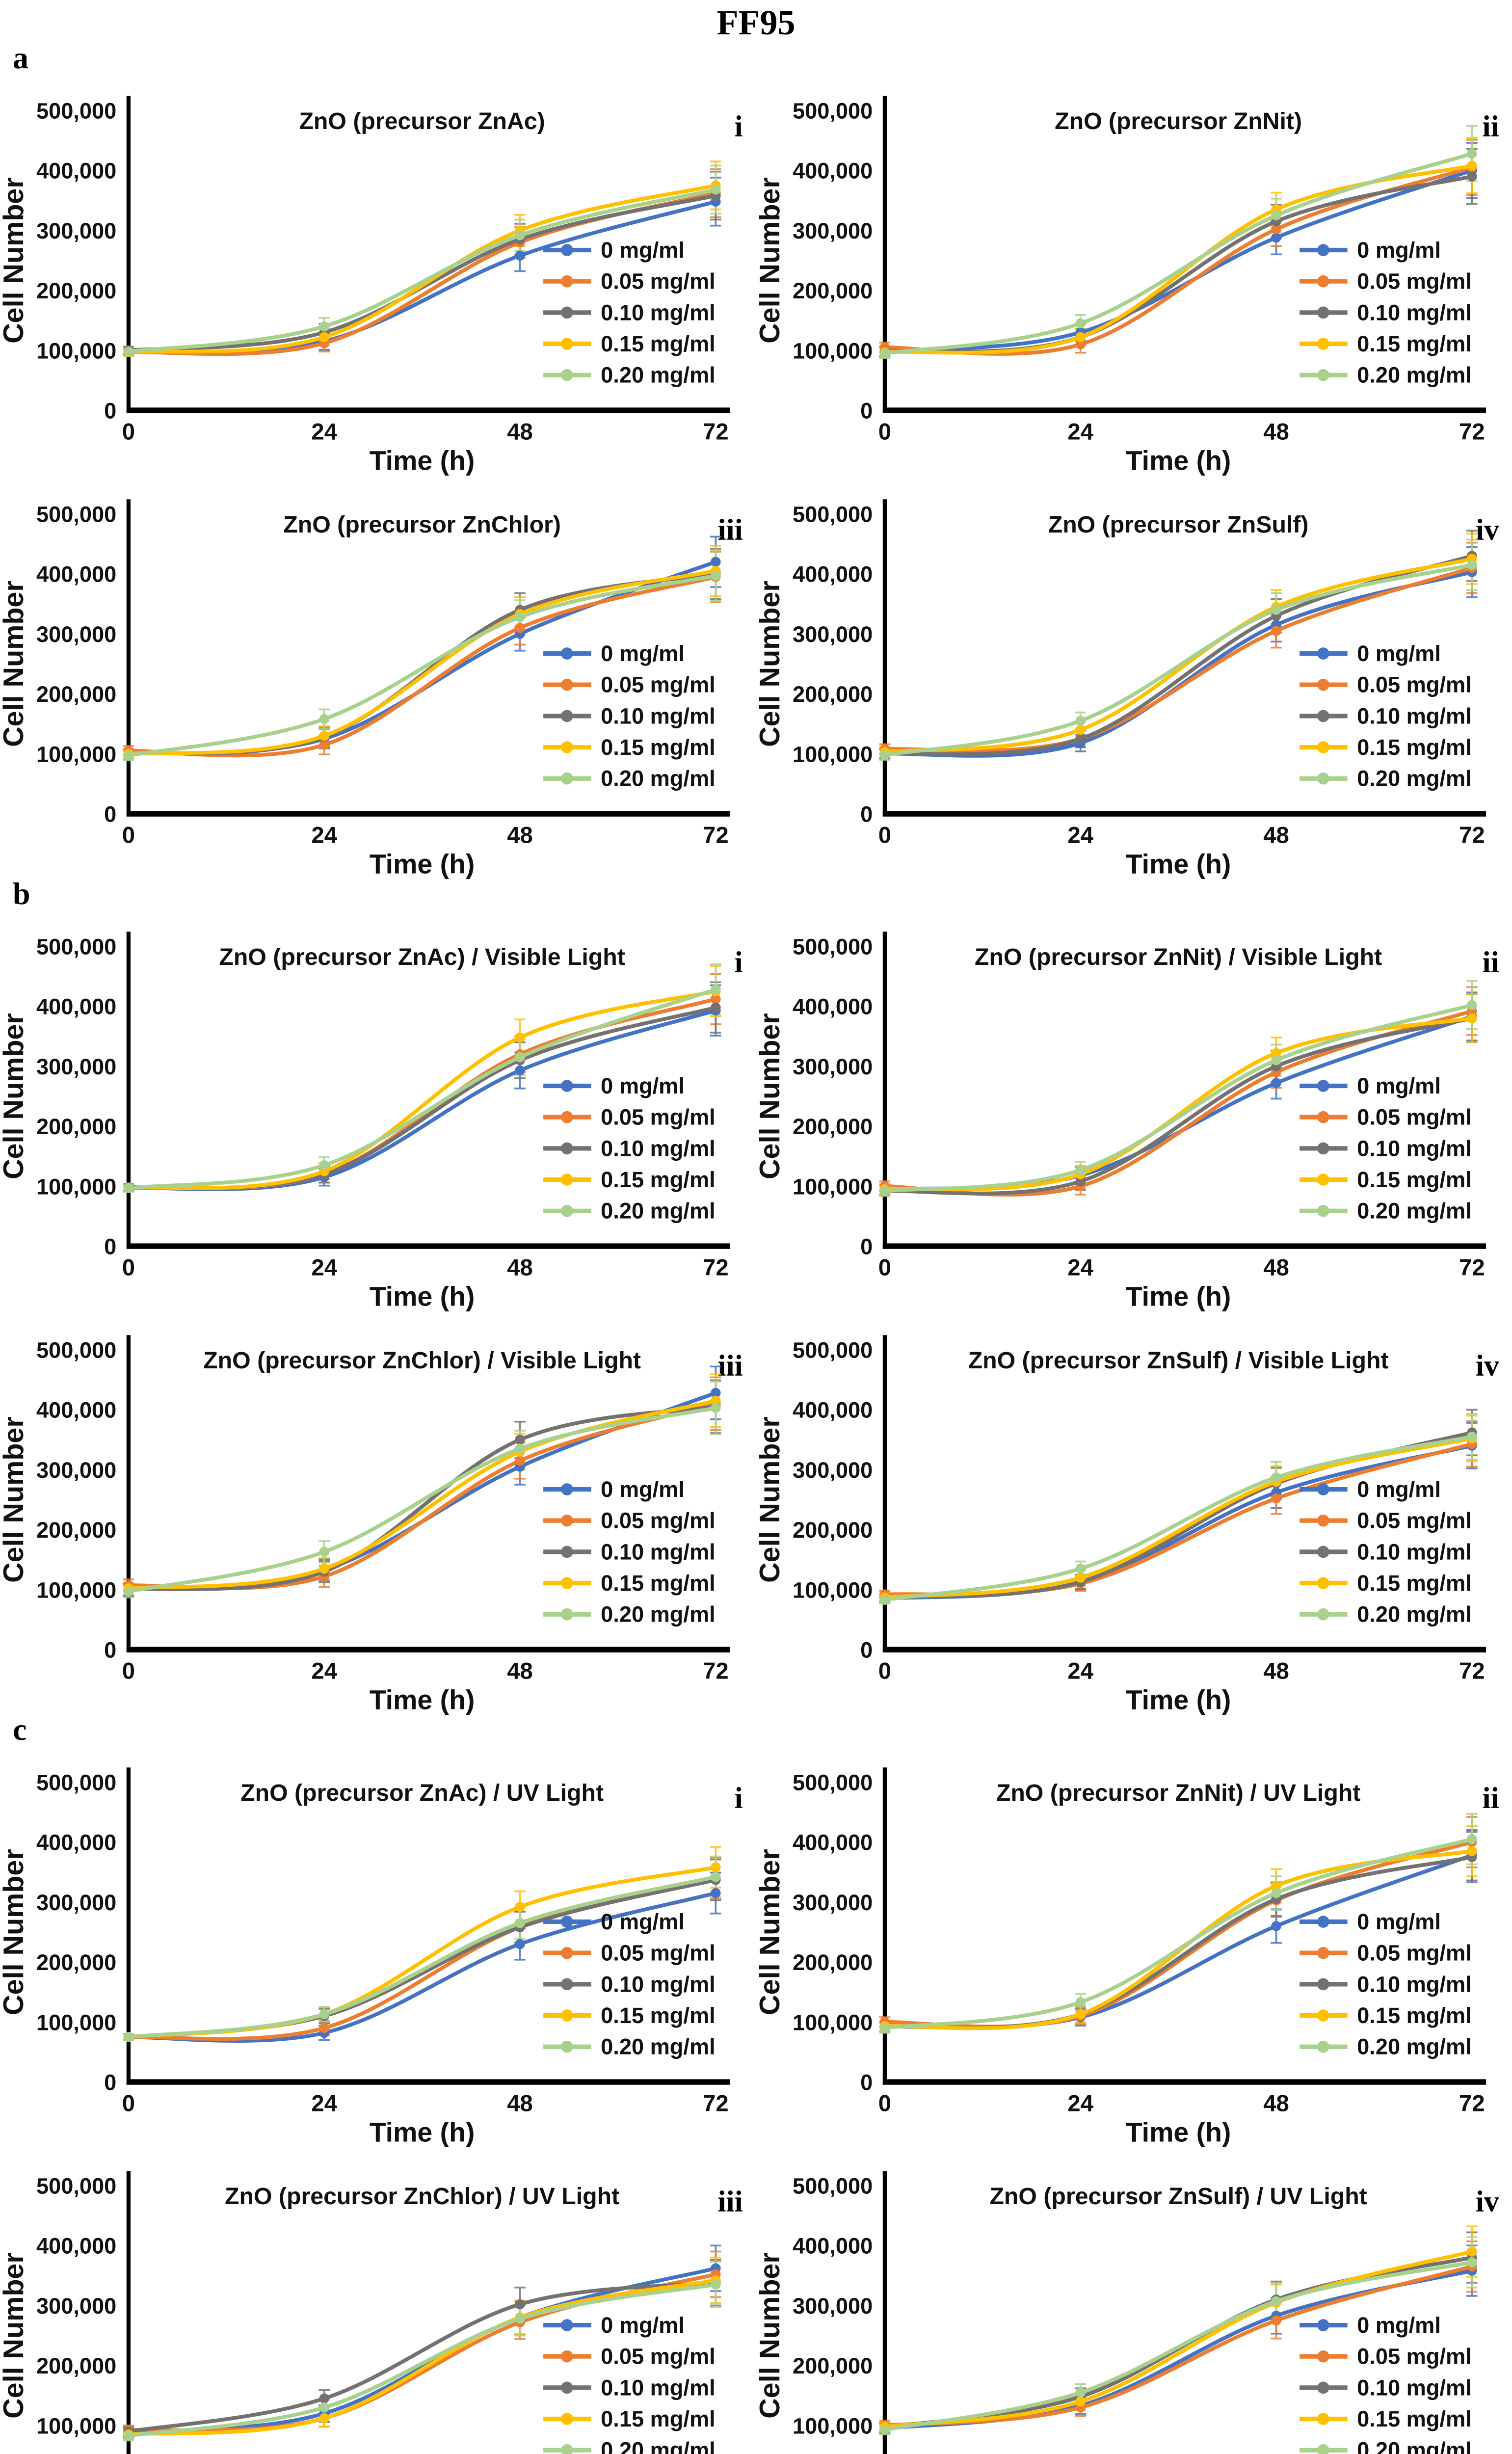 This screenshot has height=2454, width=1512. Describe the element at coordinates (1276, 432) in the screenshot. I see `x-tick-label: 48` at that location.